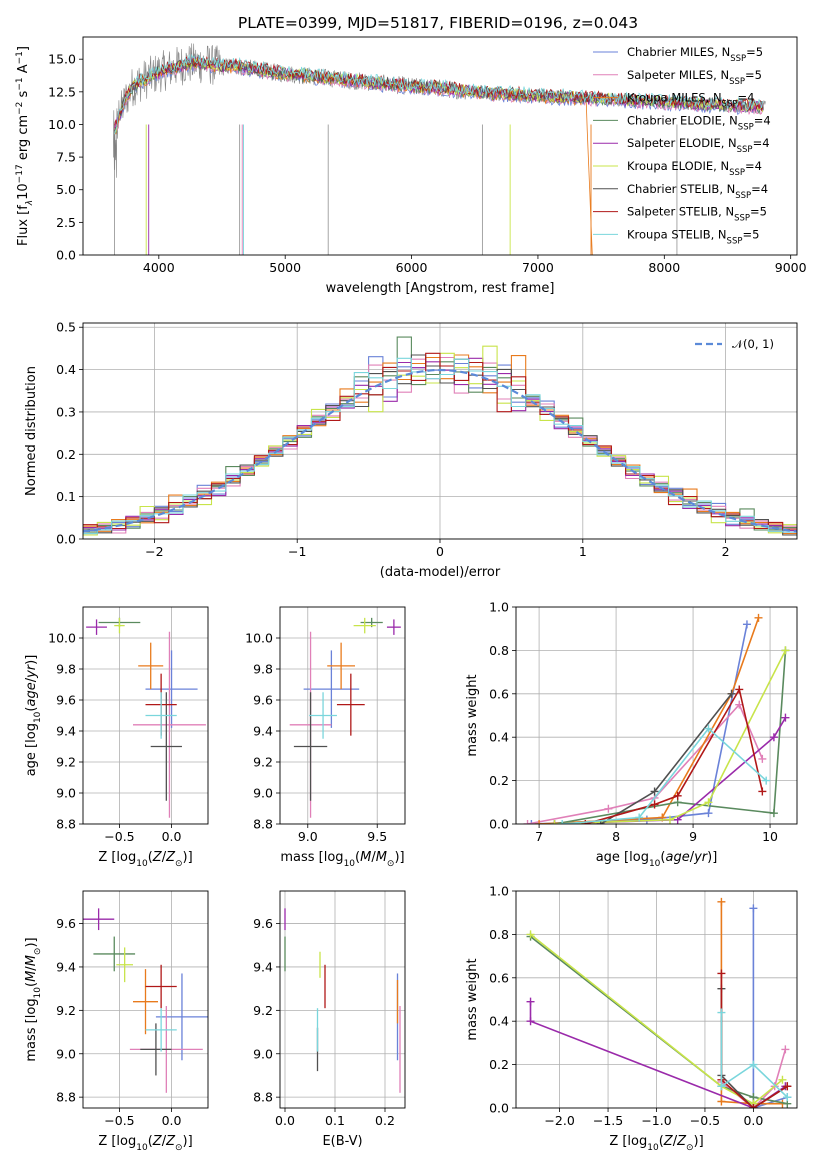 This screenshot has width=819, height=1170. I want to click on y-tick-label: 10.0, so click(259, 638).